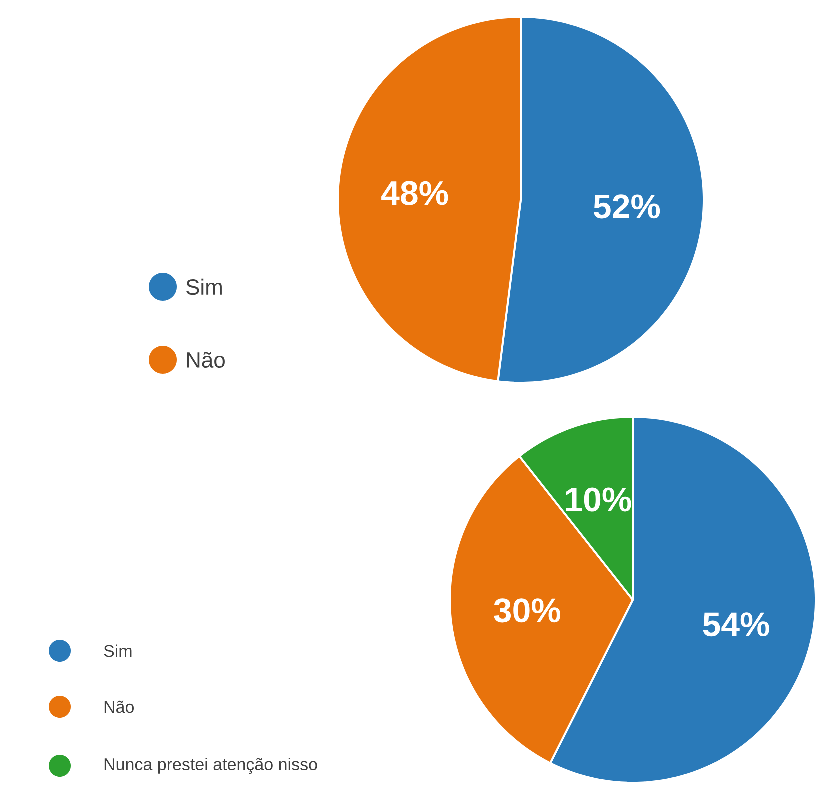  Describe the element at coordinates (599, 500) in the screenshot. I see `data-label: 10%` at that location.